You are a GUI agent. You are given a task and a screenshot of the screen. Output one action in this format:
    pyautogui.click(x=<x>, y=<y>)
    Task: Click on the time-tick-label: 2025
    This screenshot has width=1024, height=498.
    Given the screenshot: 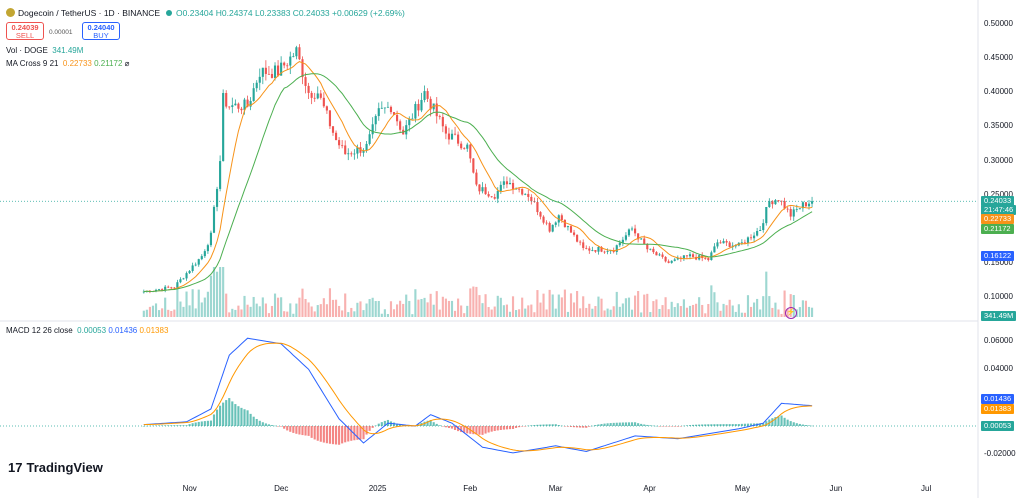 What is the action you would take?
    pyautogui.click(x=377, y=488)
    